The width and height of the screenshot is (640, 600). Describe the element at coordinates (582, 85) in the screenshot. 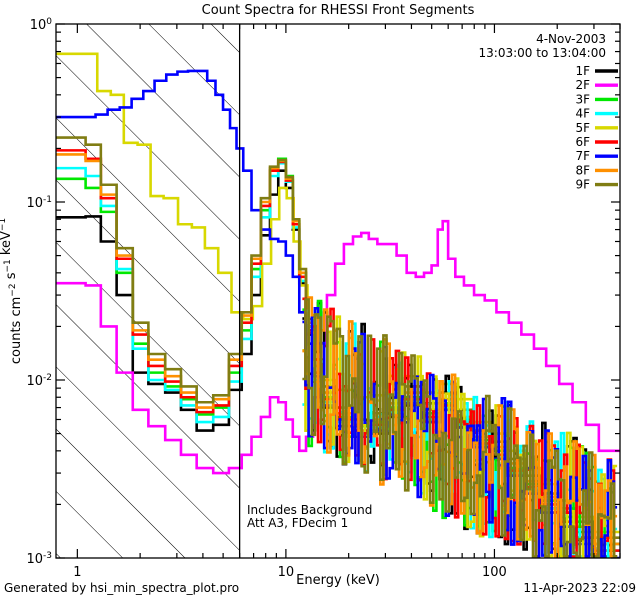

I see `legend-label-2f: 2F` at that location.